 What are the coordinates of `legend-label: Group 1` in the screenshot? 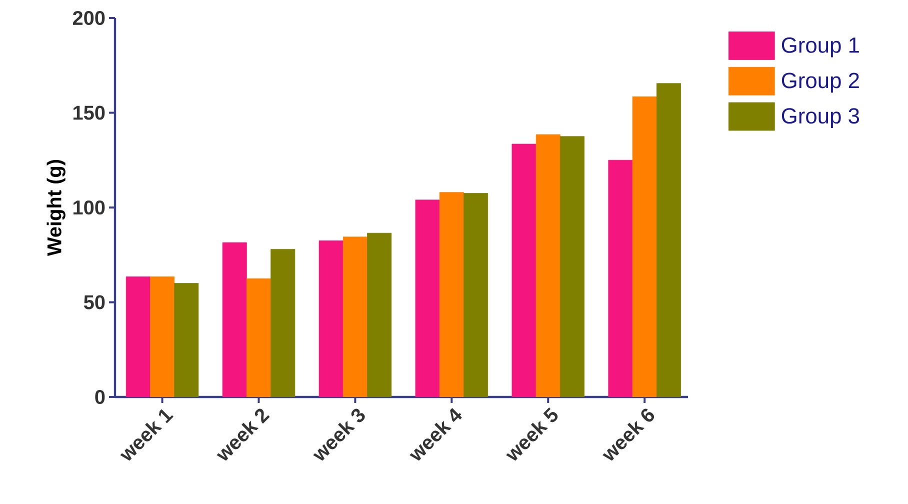 It's located at (820, 47).